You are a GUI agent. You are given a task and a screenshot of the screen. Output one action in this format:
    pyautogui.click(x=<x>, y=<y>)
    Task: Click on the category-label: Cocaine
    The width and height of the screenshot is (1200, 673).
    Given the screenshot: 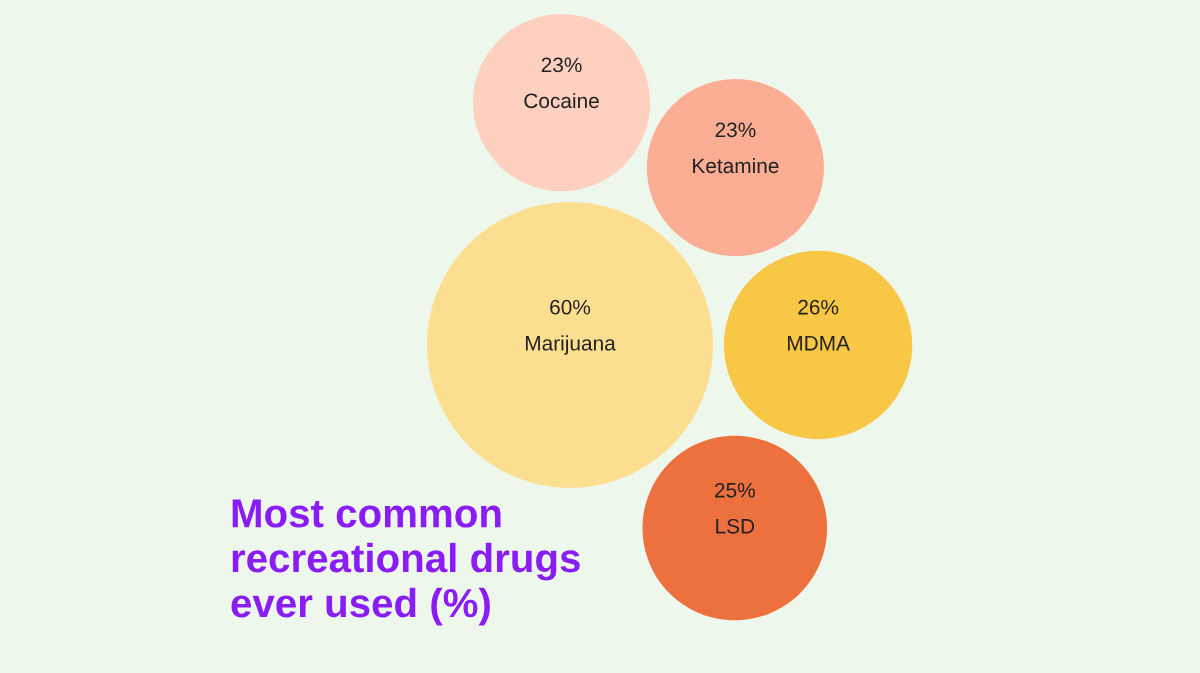 What is the action you would take?
    pyautogui.click(x=561, y=100)
    